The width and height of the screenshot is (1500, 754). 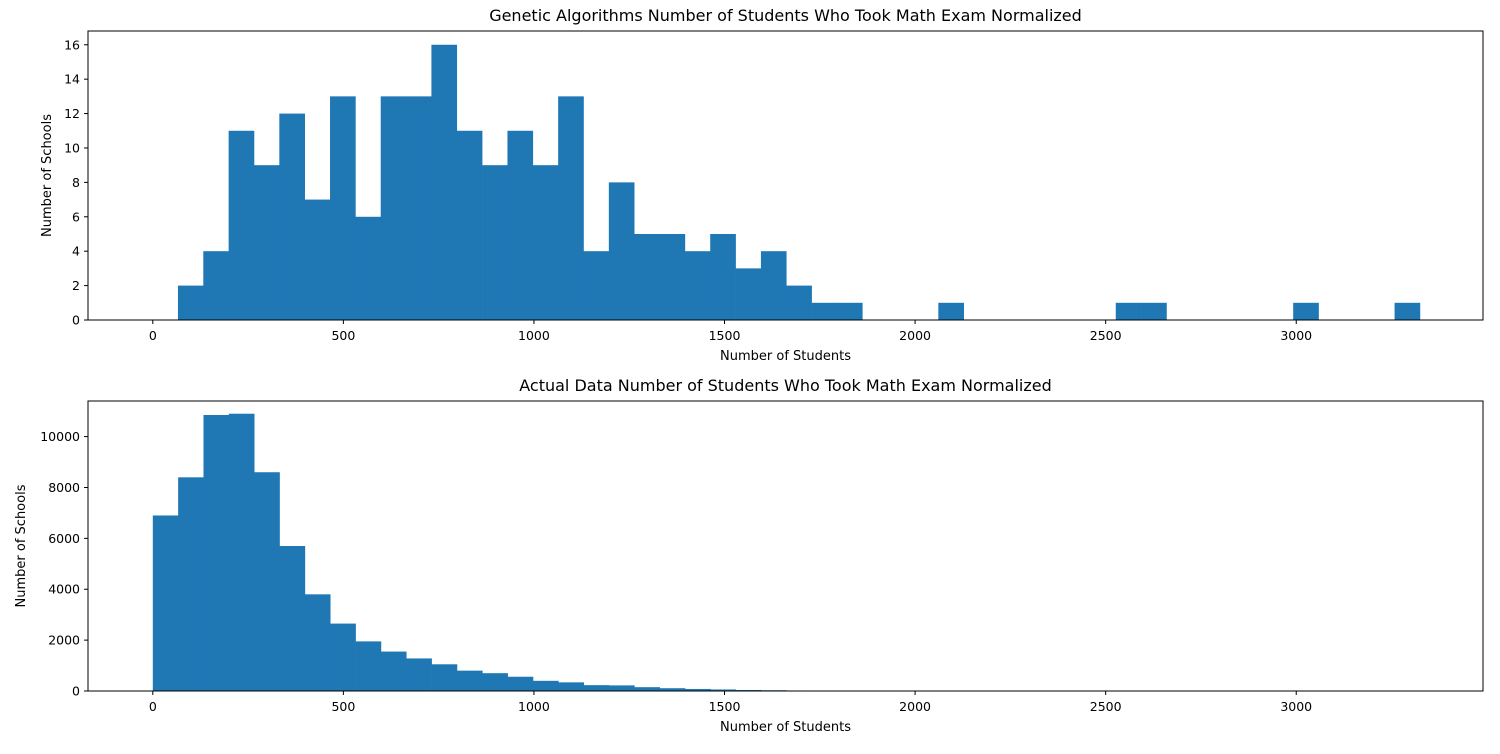 I want to click on y-tick-label: 4000, so click(x=64, y=589).